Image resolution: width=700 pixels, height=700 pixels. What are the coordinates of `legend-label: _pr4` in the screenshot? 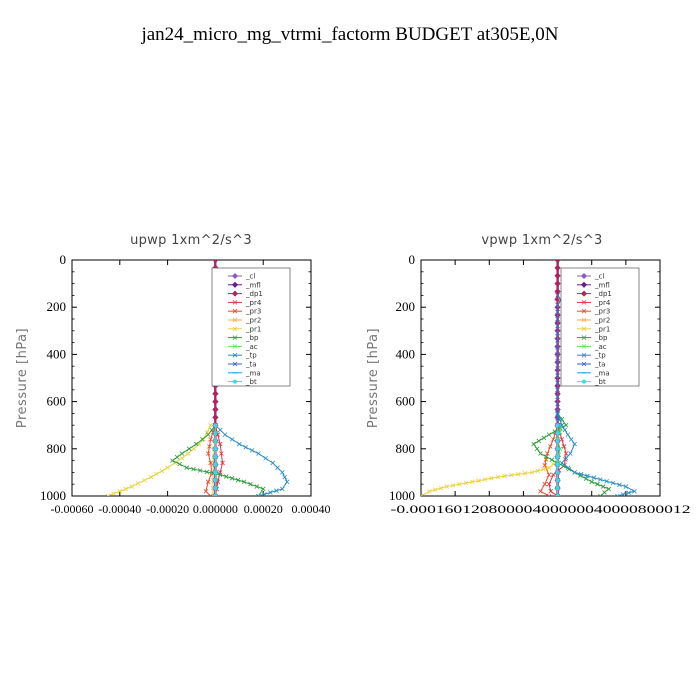 It's located at (602, 303).